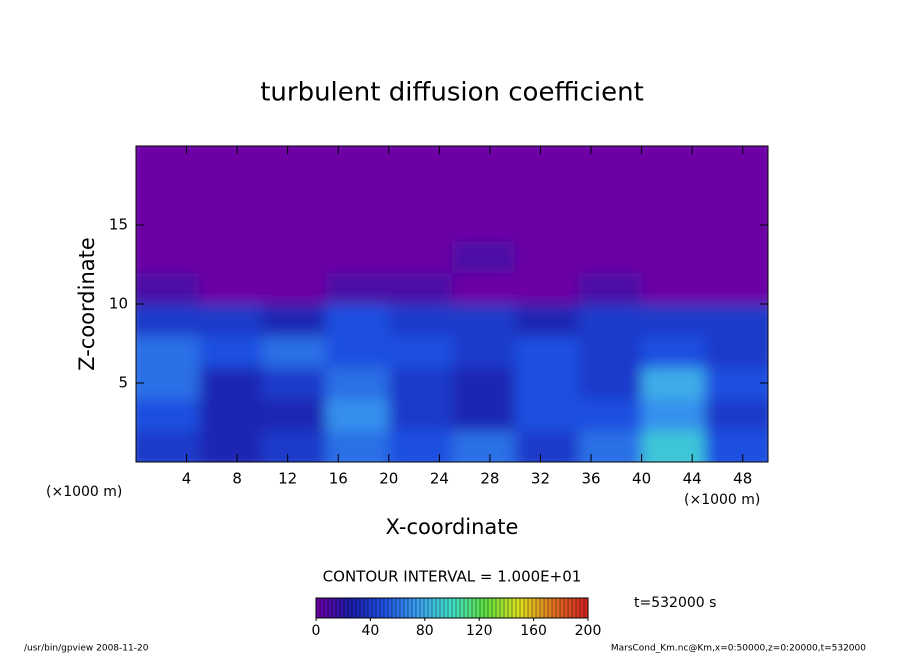  What do you see at coordinates (118, 225) in the screenshot?
I see `y-tick-label: 15` at bounding box center [118, 225].